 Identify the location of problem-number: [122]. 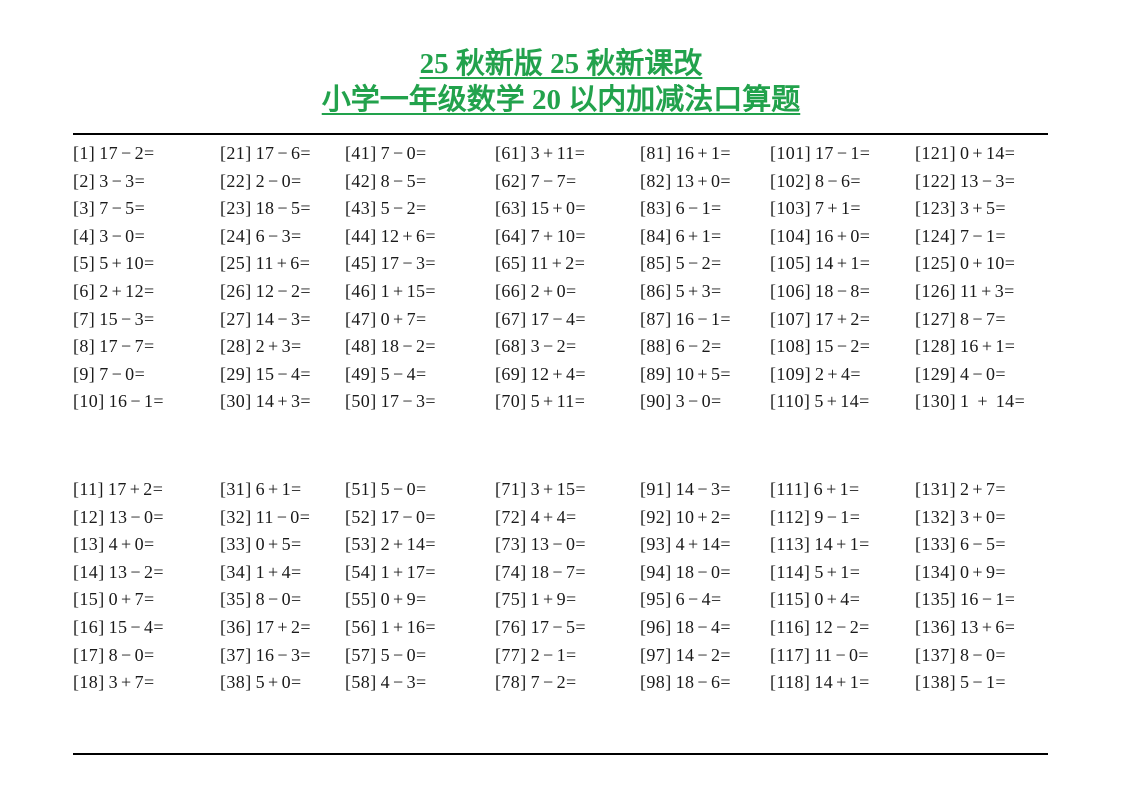
(935, 180).